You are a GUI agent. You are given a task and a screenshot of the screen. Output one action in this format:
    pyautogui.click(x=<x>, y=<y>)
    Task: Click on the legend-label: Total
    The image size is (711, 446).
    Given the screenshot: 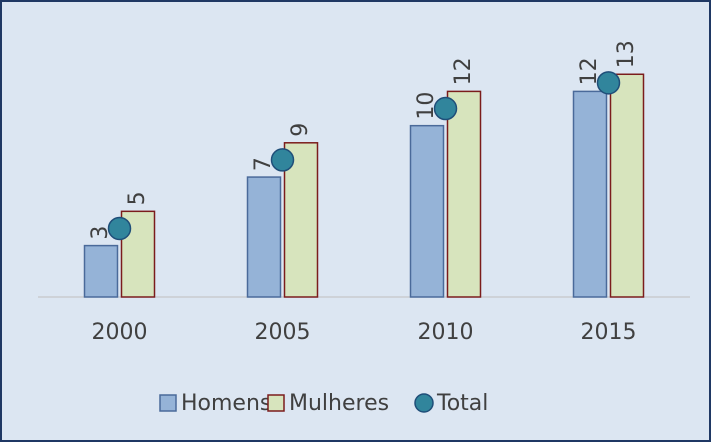 What is the action you would take?
    pyautogui.click(x=462, y=403)
    